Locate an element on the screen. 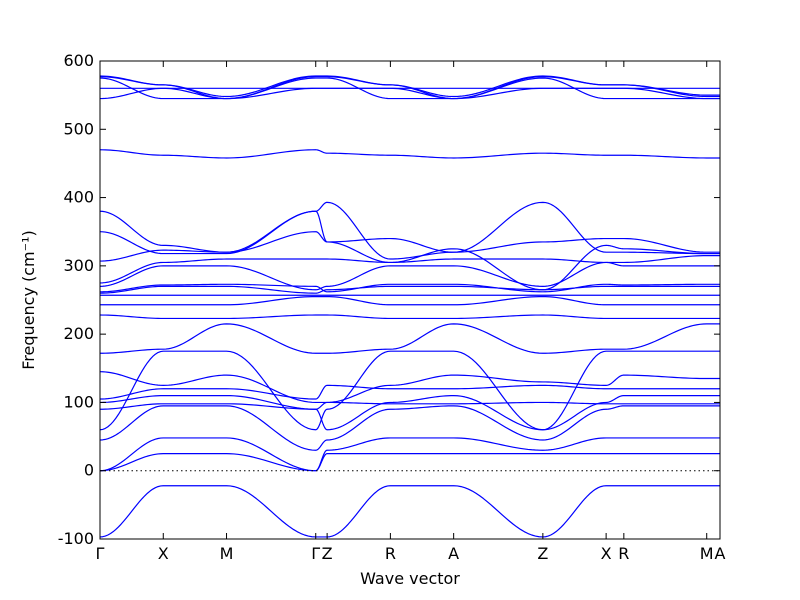 The width and height of the screenshot is (800, 600). y-tick-label: 600 is located at coordinates (78, 60).